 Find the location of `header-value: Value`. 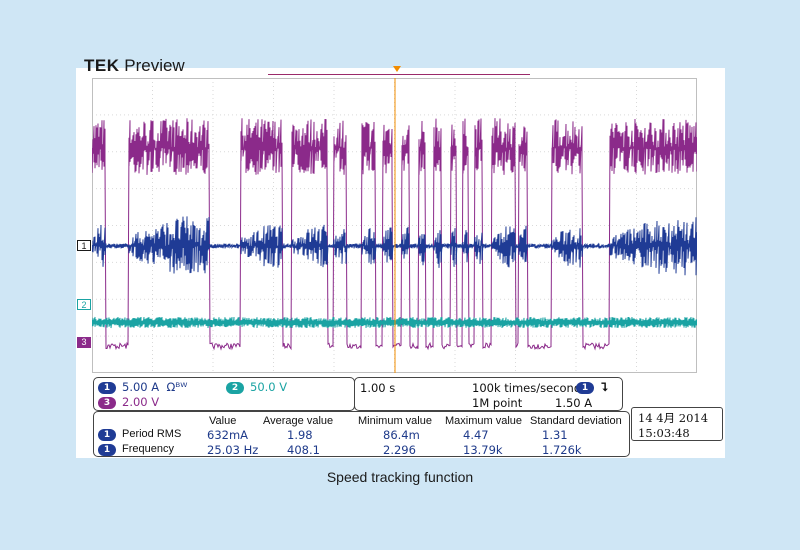

header-value: Value is located at coordinates (223, 421).